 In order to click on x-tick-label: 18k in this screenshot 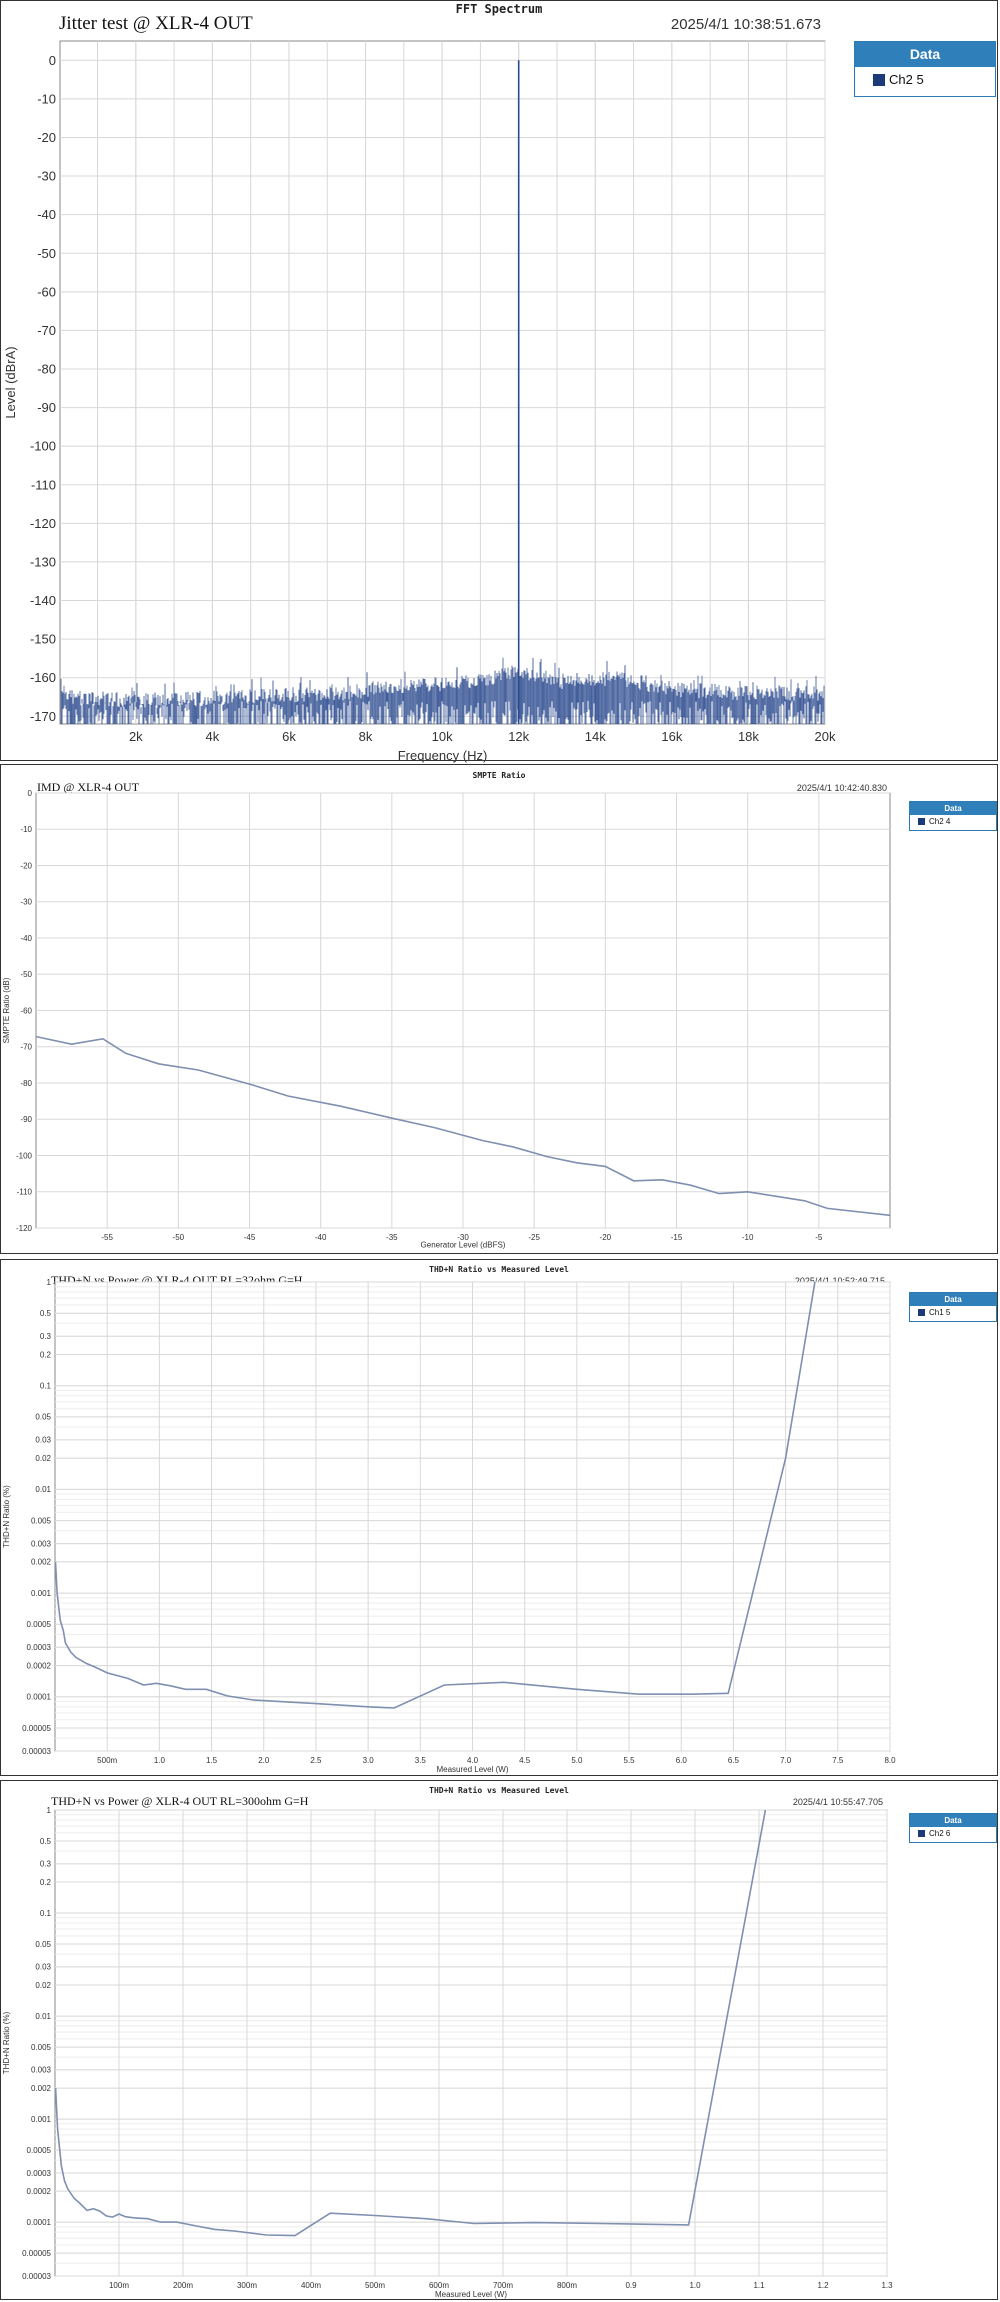, I will do `click(748, 736)`.